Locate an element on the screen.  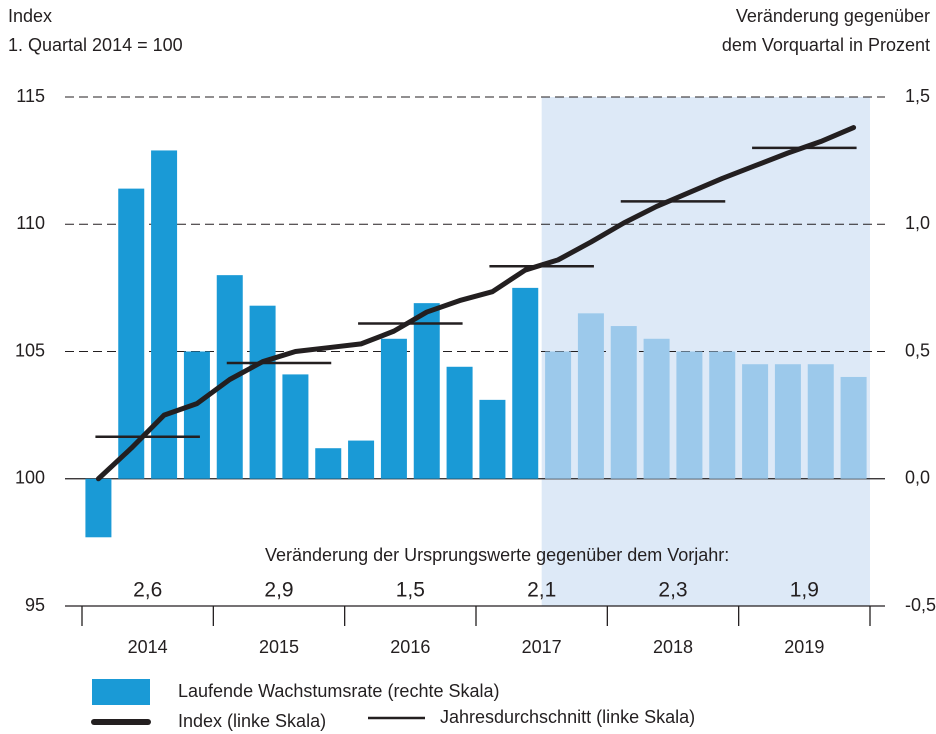
y2-tick-label: 0,5 is located at coordinates (917, 350).